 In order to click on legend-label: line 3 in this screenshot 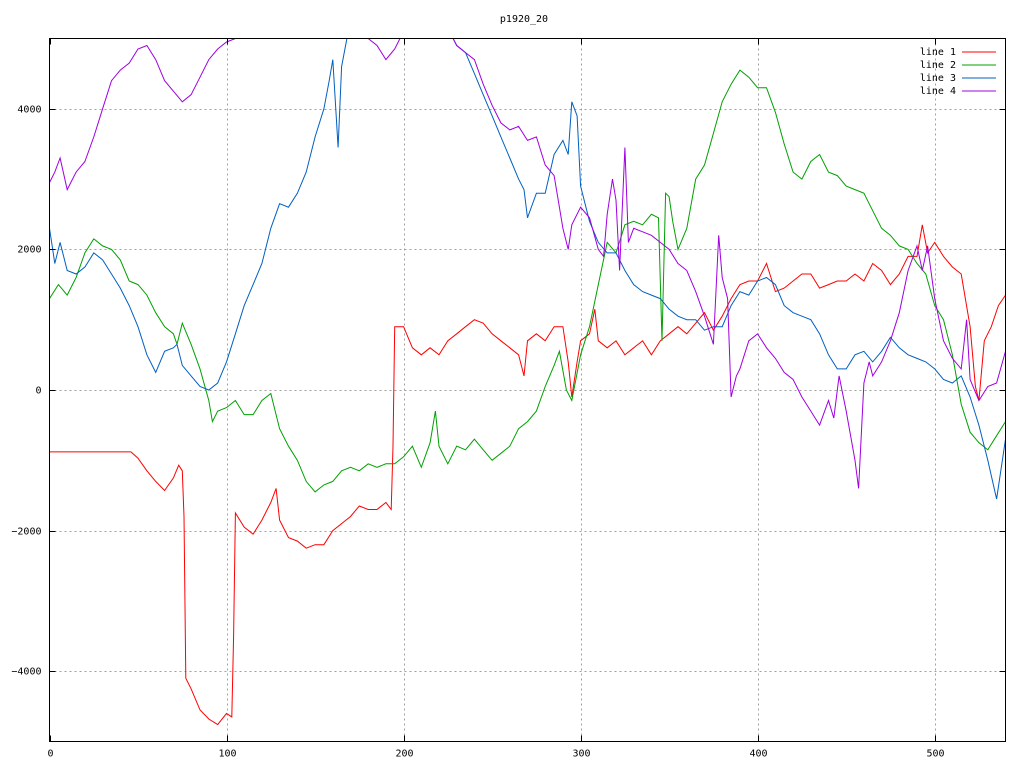, I will do `click(938, 78)`.